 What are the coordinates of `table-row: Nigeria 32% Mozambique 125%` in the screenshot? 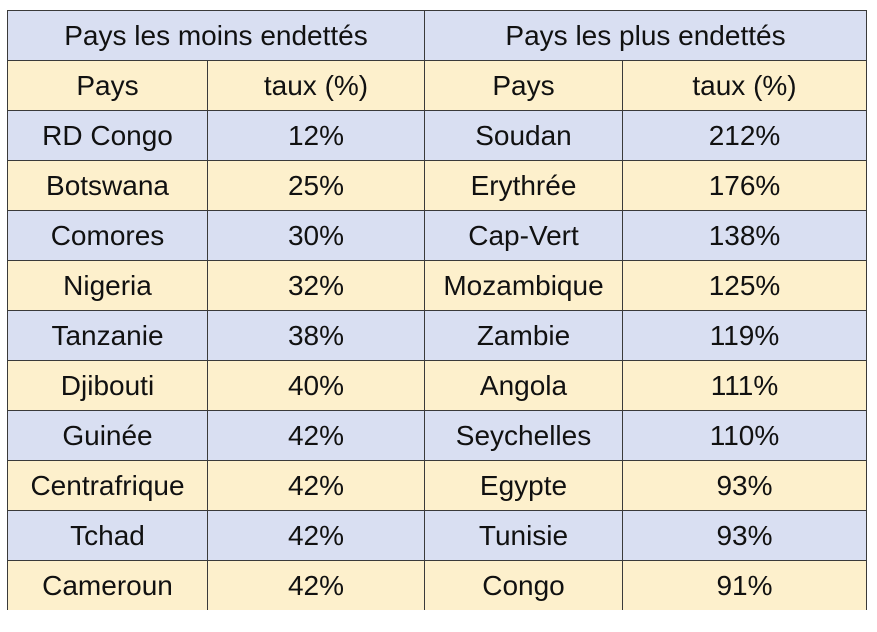 It's located at (437, 285).